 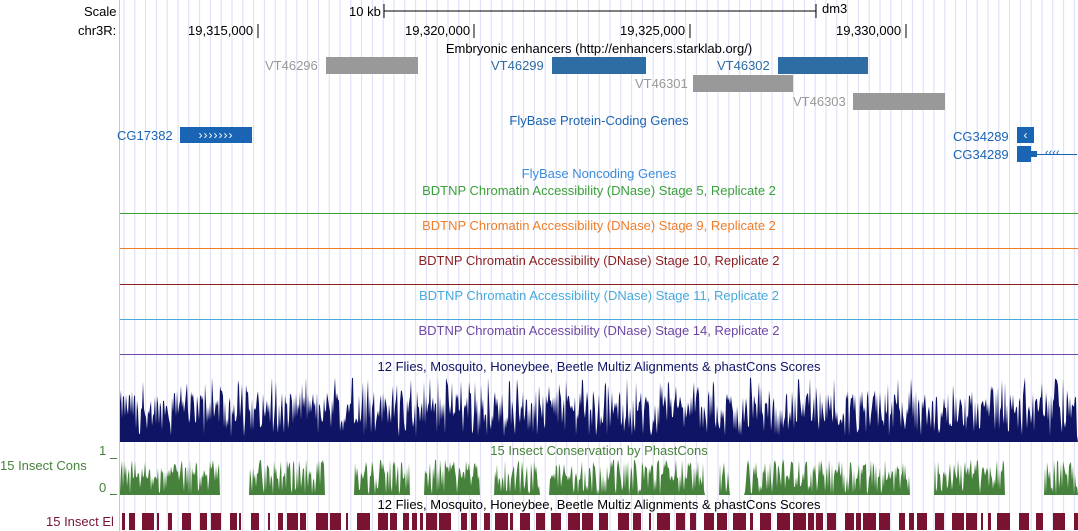 I want to click on gene-cg17382: ›››››››, so click(x=216, y=135).